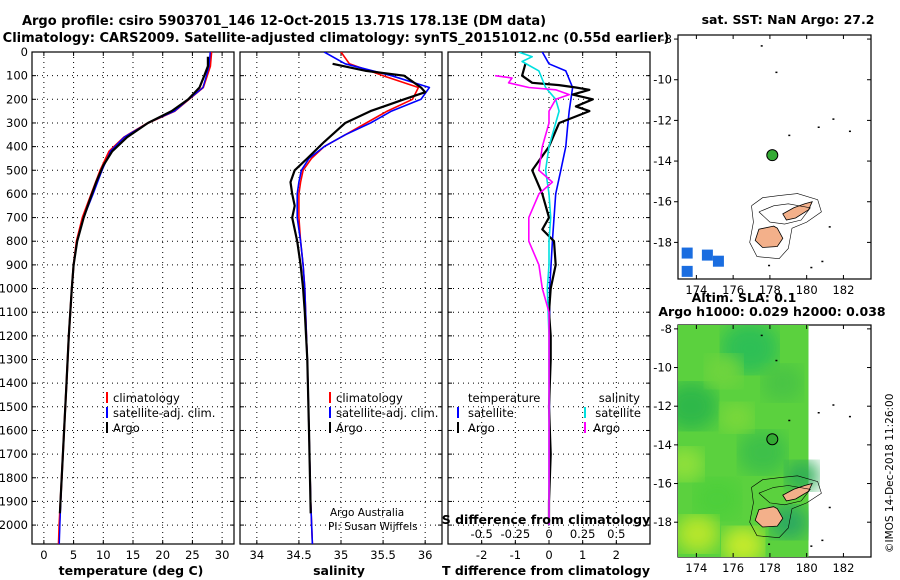 The width and height of the screenshot is (900, 580). I want to click on y-tick-label: 600, so click(17, 194).